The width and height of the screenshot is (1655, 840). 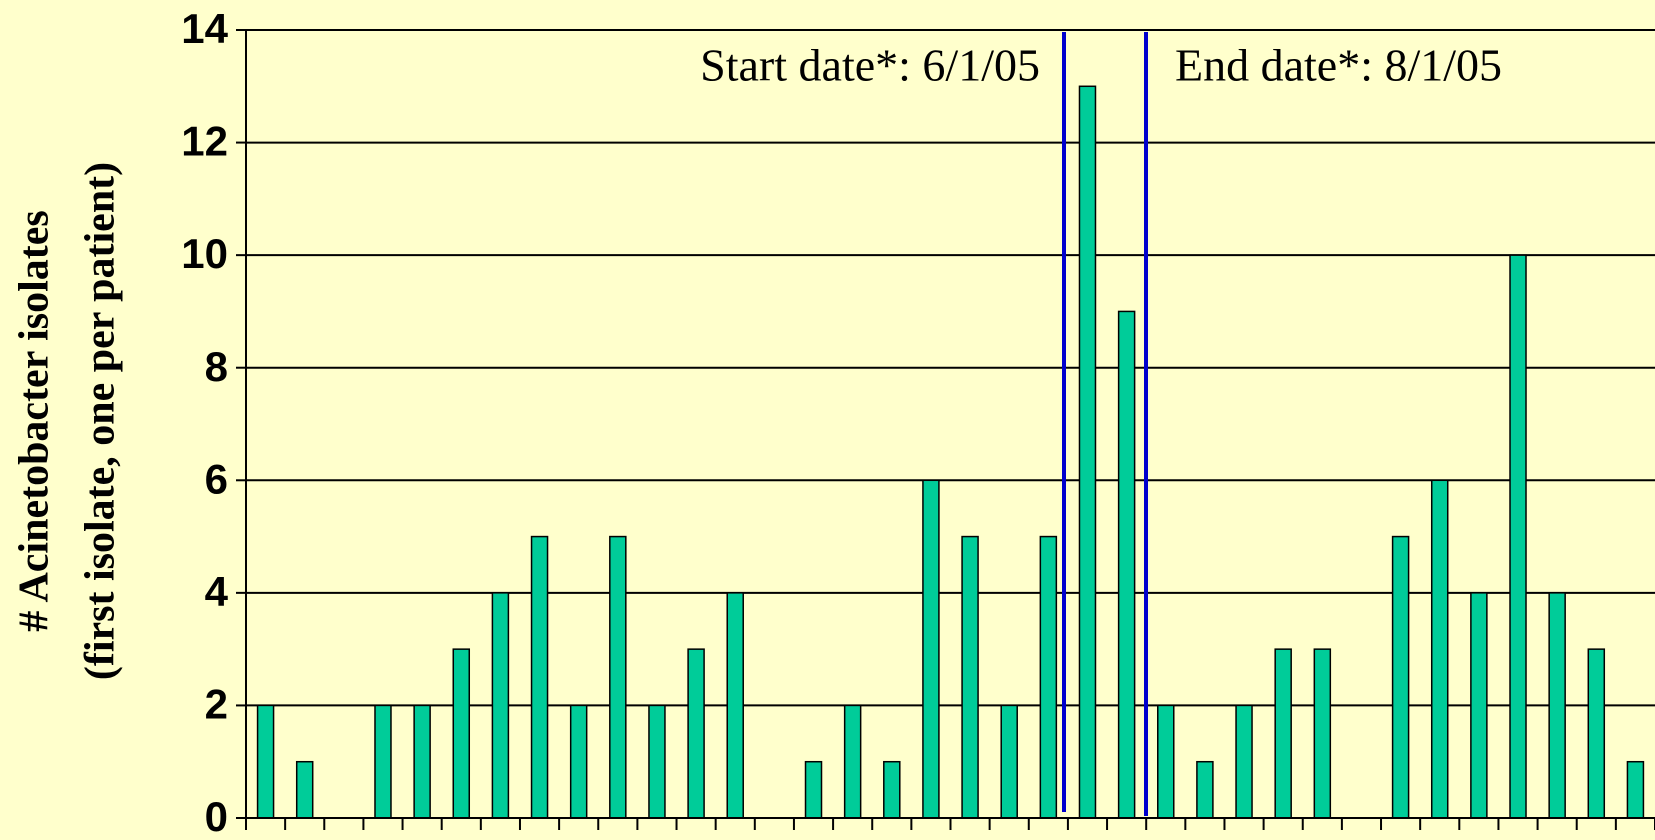 What do you see at coordinates (204, 253) in the screenshot?
I see `y-tick-label: 10` at bounding box center [204, 253].